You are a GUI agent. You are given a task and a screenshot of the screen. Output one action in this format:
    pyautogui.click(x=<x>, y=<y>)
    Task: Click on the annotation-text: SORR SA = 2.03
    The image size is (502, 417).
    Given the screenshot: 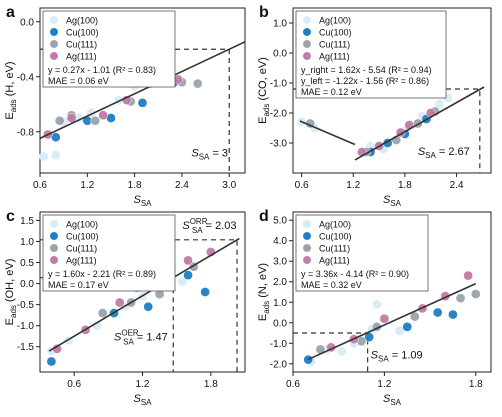 What is the action you would take?
    pyautogui.click(x=209, y=226)
    